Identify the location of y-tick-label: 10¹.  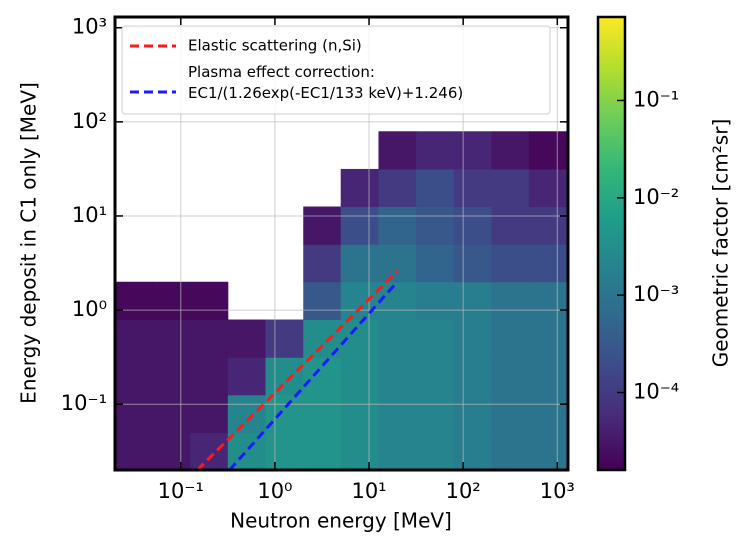
(89, 215).